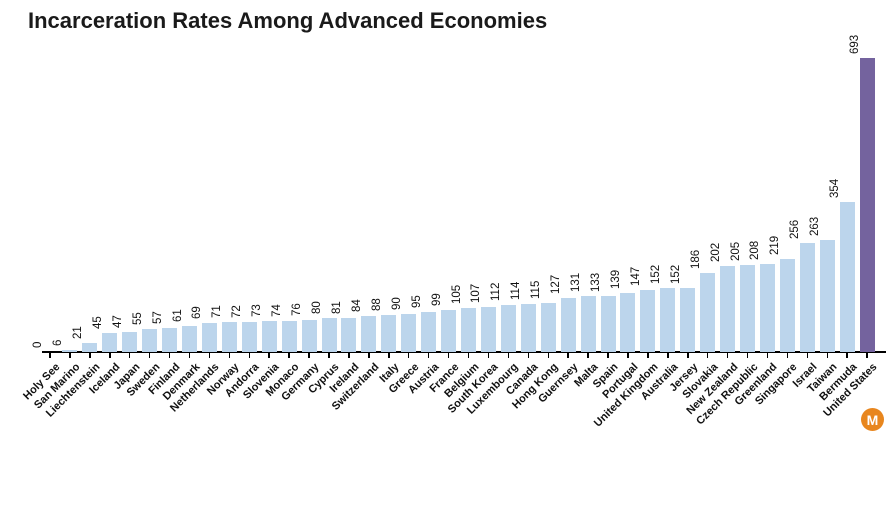  I want to click on bar-value-label: 112, so click(496, 291).